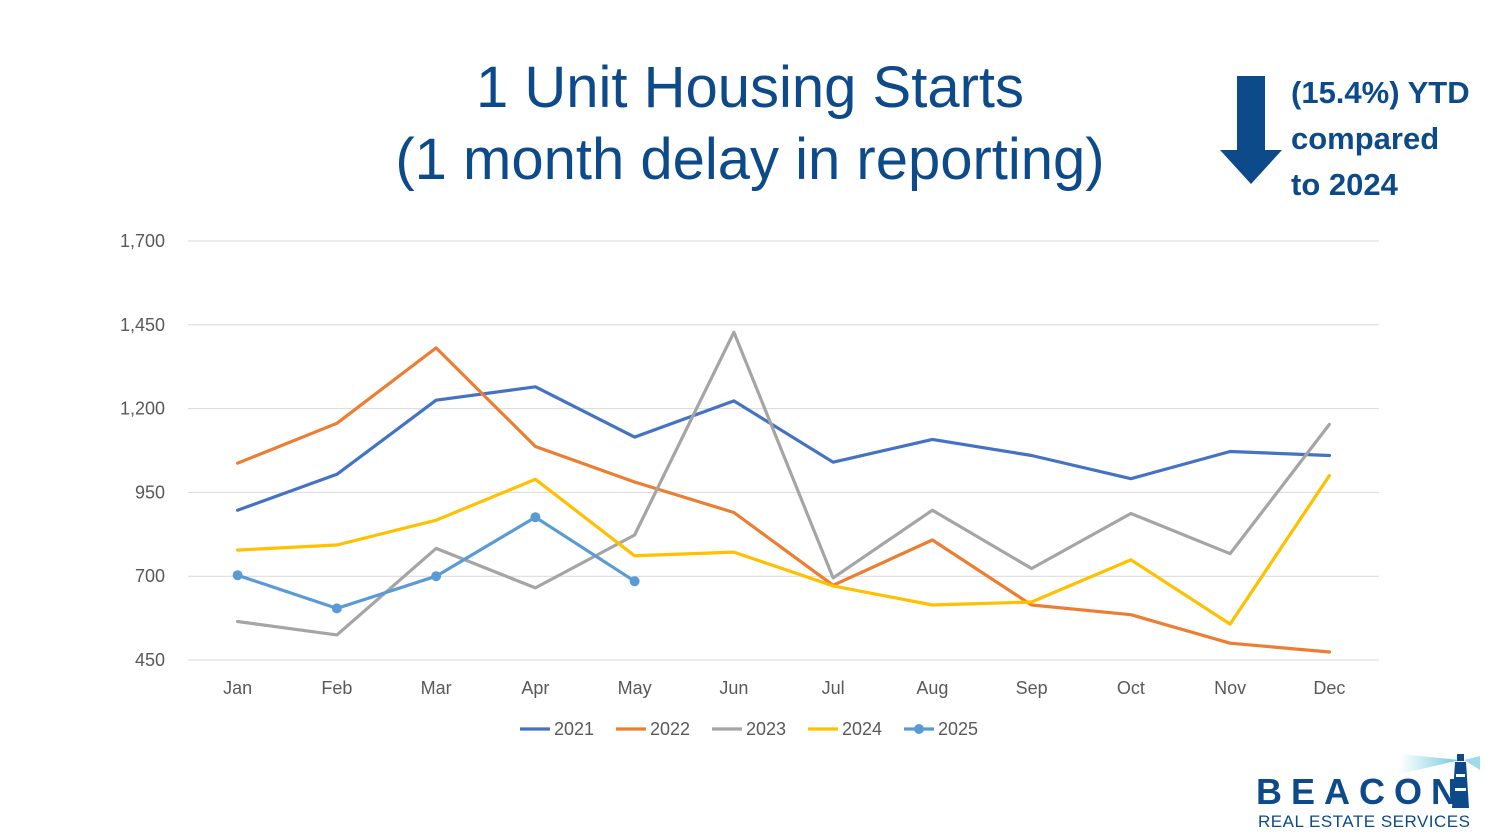  I want to click on callout-line-1: (15.4%) YTD, so click(1380, 92).